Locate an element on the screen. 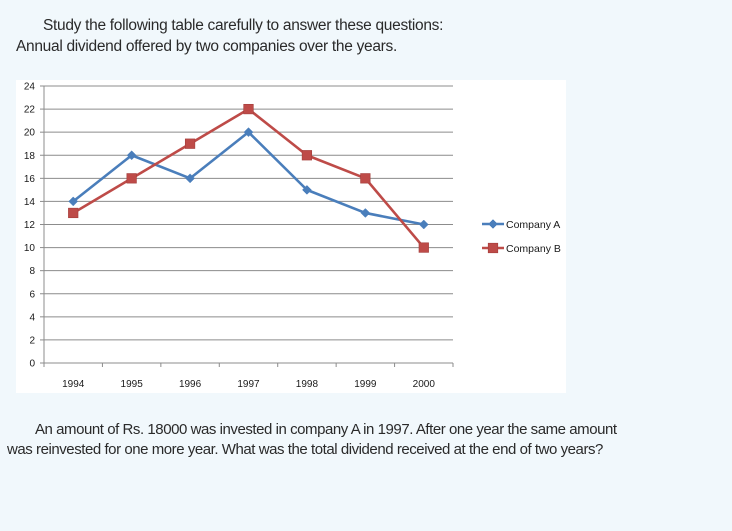 The width and height of the screenshot is (732, 531). x-tick-labels: 1994 1995 1996 1997 1998 1999 2000 is located at coordinates (248, 384).